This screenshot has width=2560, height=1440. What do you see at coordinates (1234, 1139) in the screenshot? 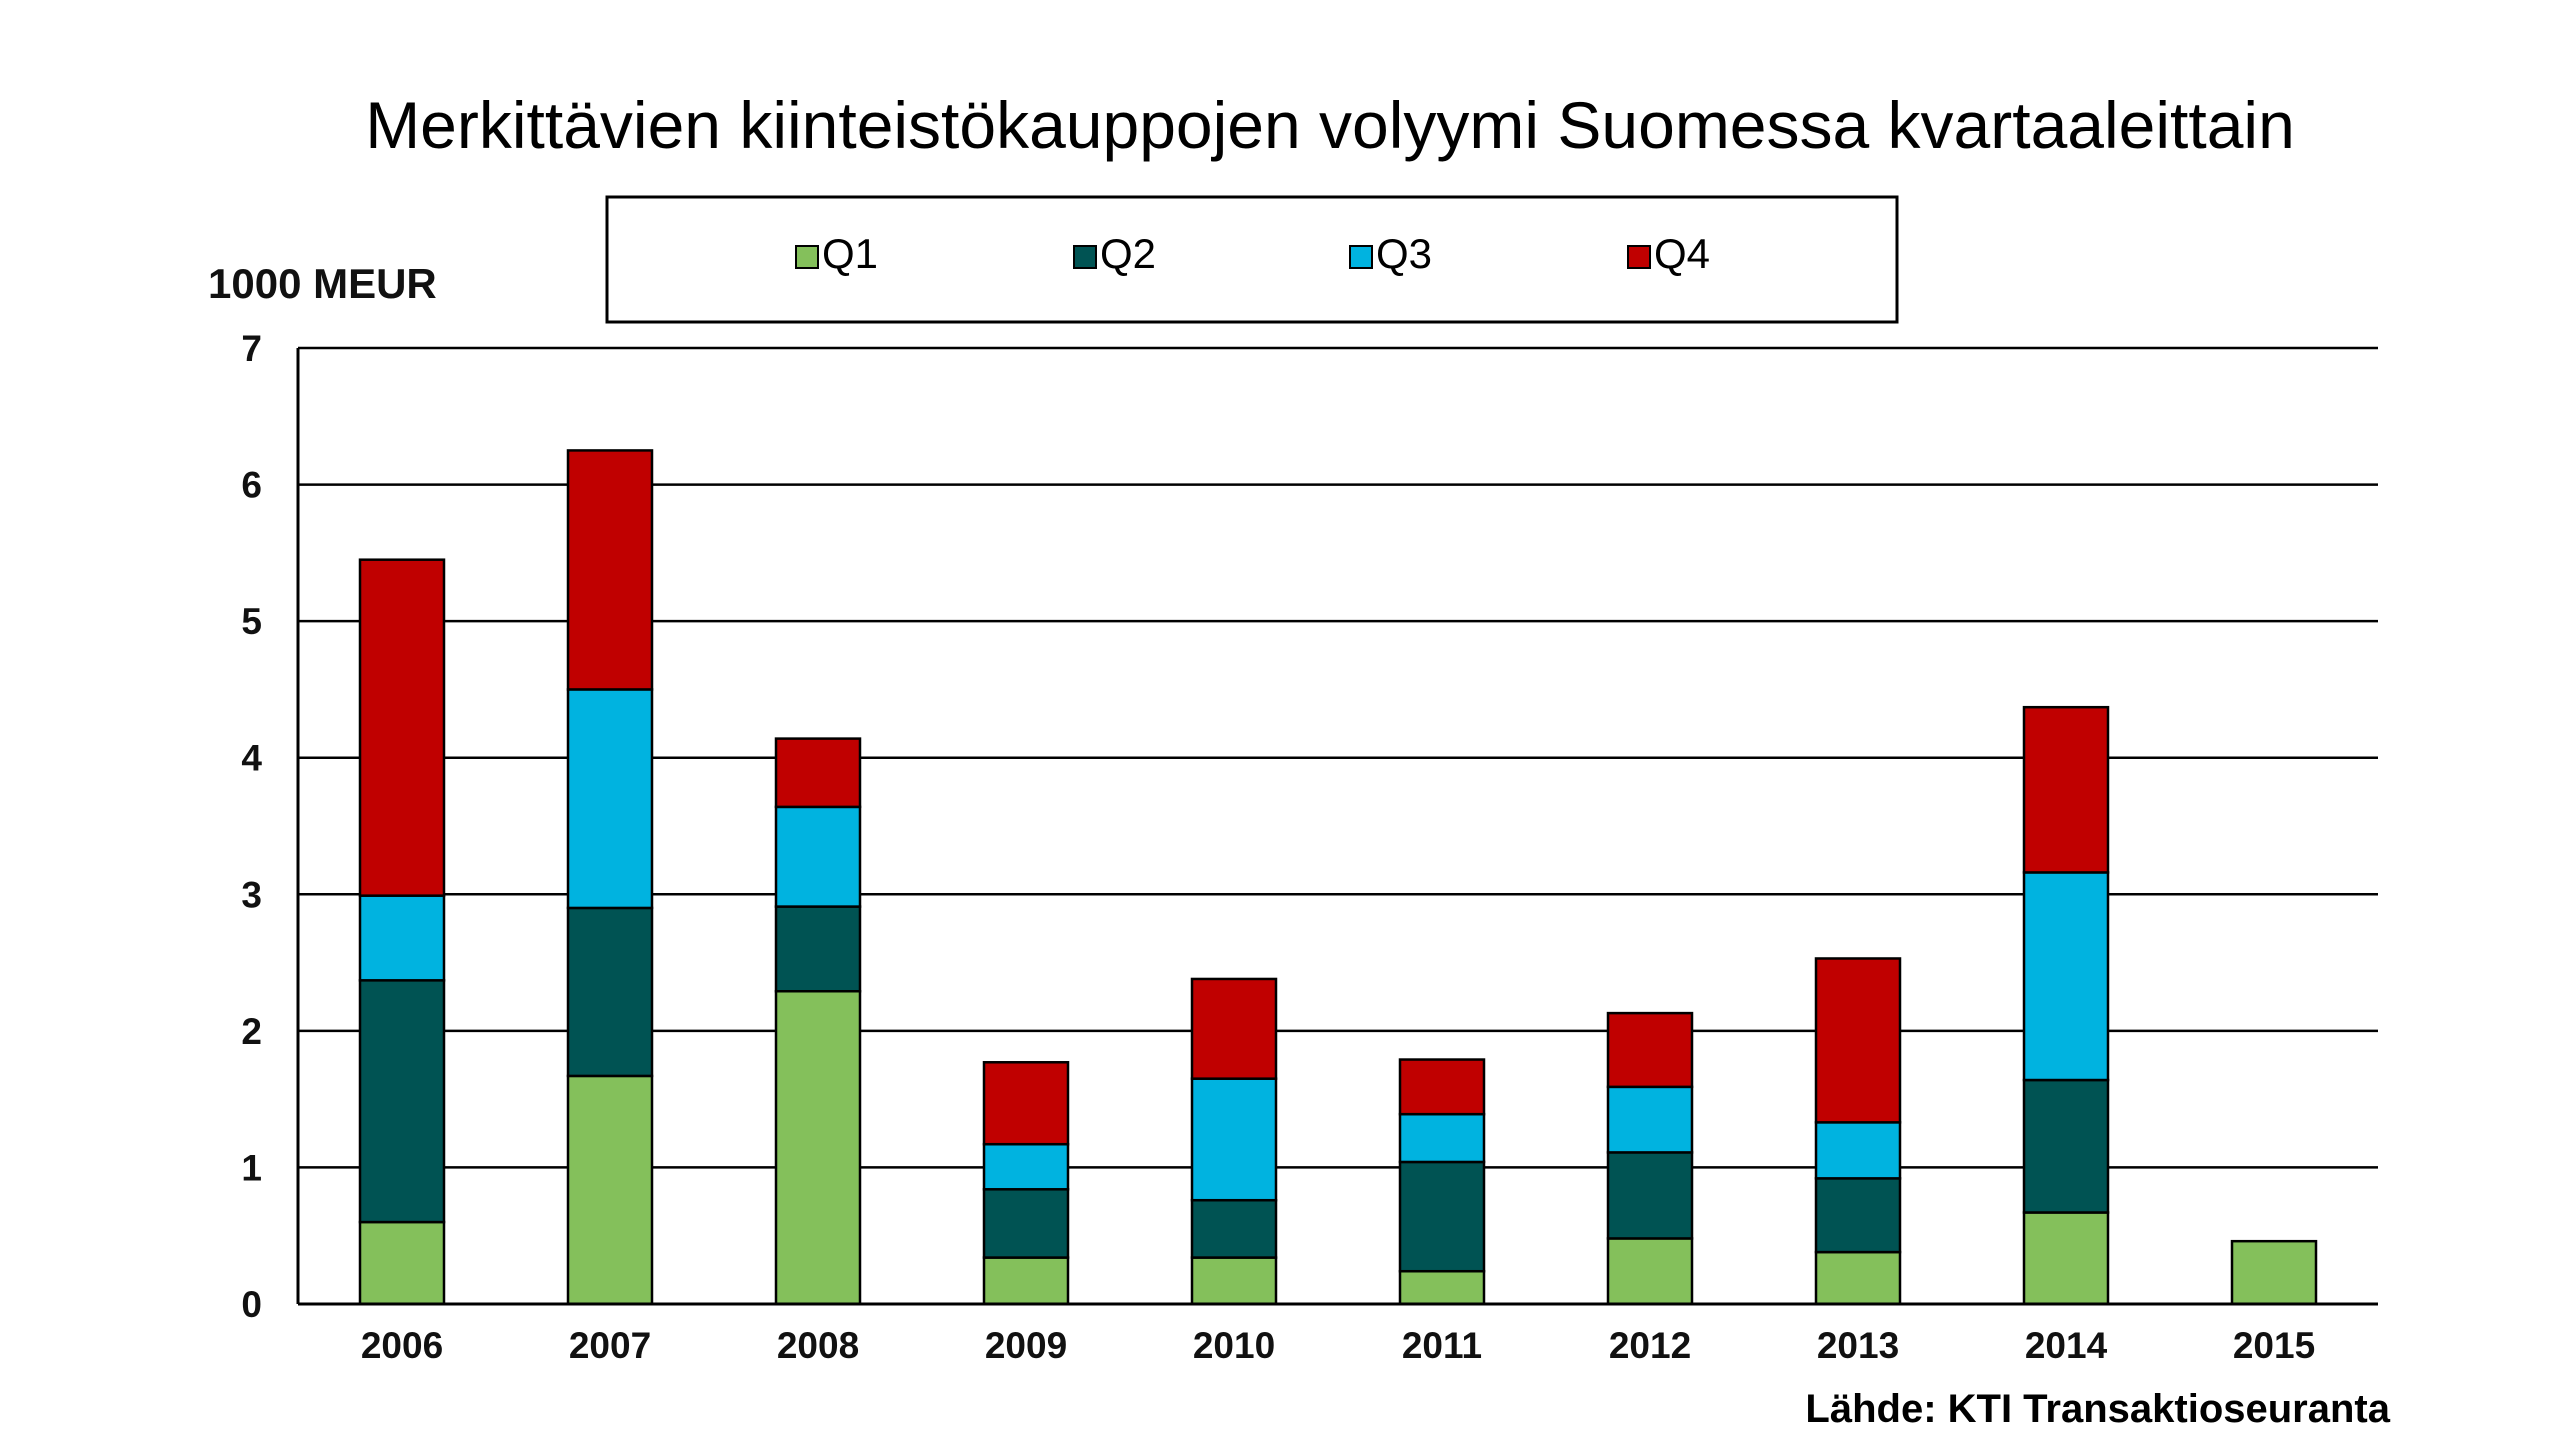
I see `bar-segment-q3-2010` at bounding box center [1234, 1139].